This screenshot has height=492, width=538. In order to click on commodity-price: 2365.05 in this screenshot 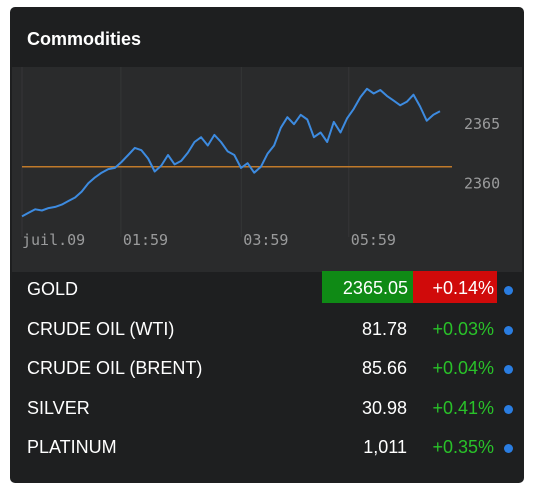, I will do `click(375, 288)`.